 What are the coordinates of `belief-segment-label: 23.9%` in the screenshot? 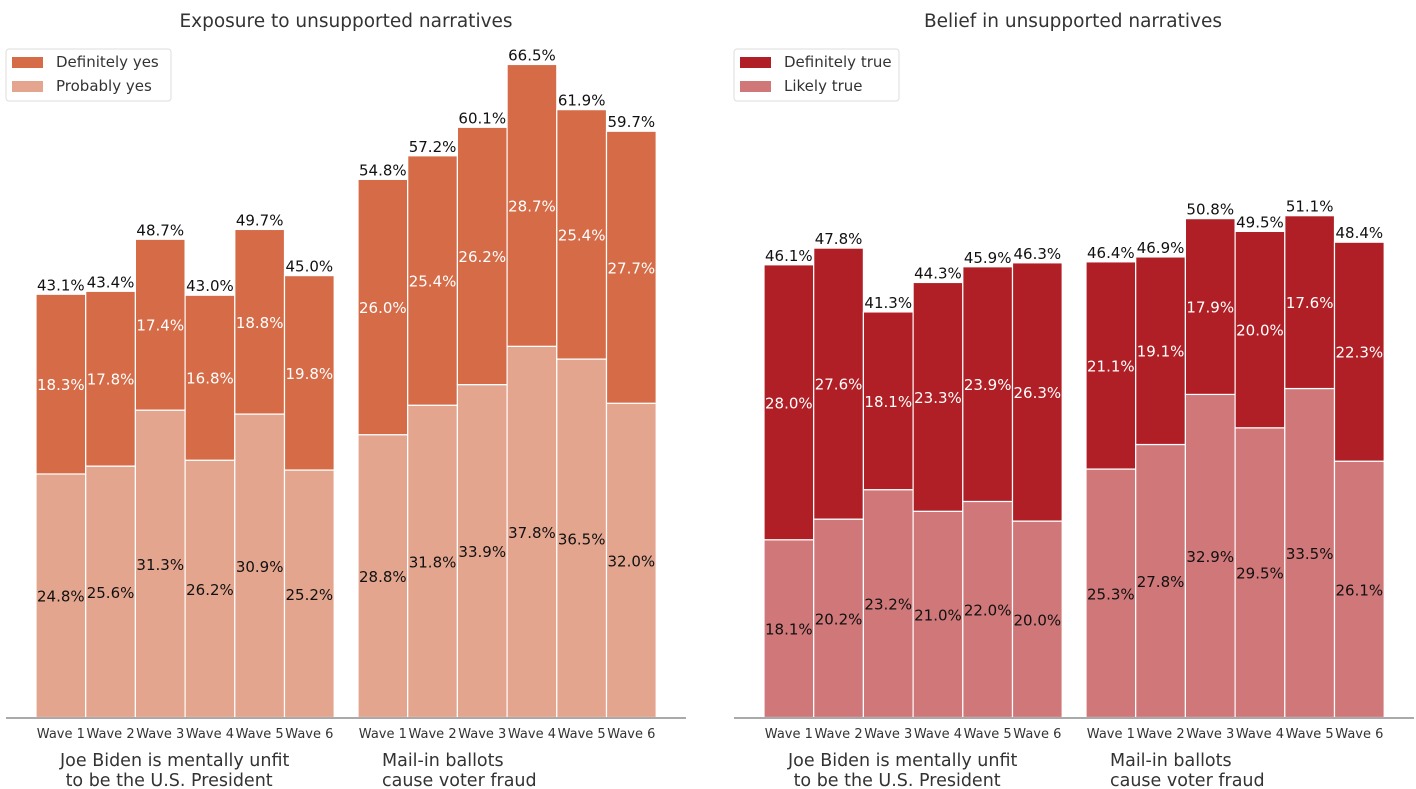 It's located at (988, 385).